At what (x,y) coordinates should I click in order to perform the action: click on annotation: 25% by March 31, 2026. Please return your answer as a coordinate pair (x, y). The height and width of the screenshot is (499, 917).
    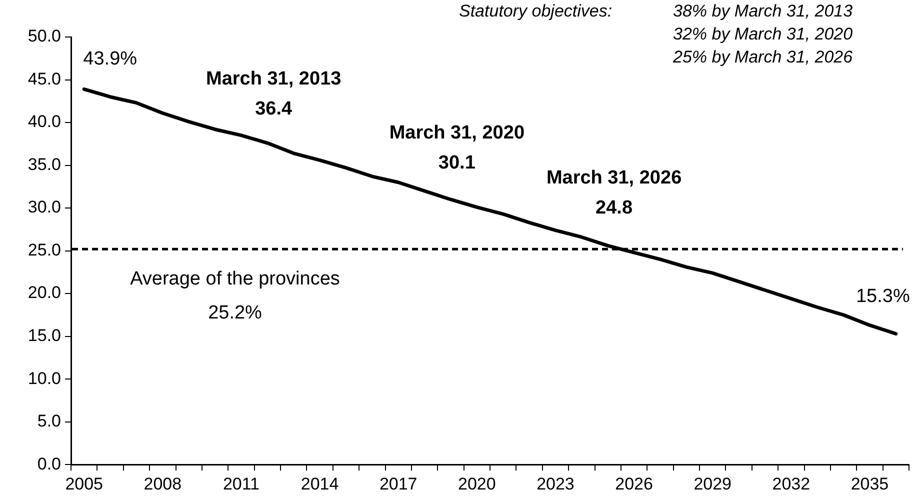
    Looking at the image, I should click on (763, 57).